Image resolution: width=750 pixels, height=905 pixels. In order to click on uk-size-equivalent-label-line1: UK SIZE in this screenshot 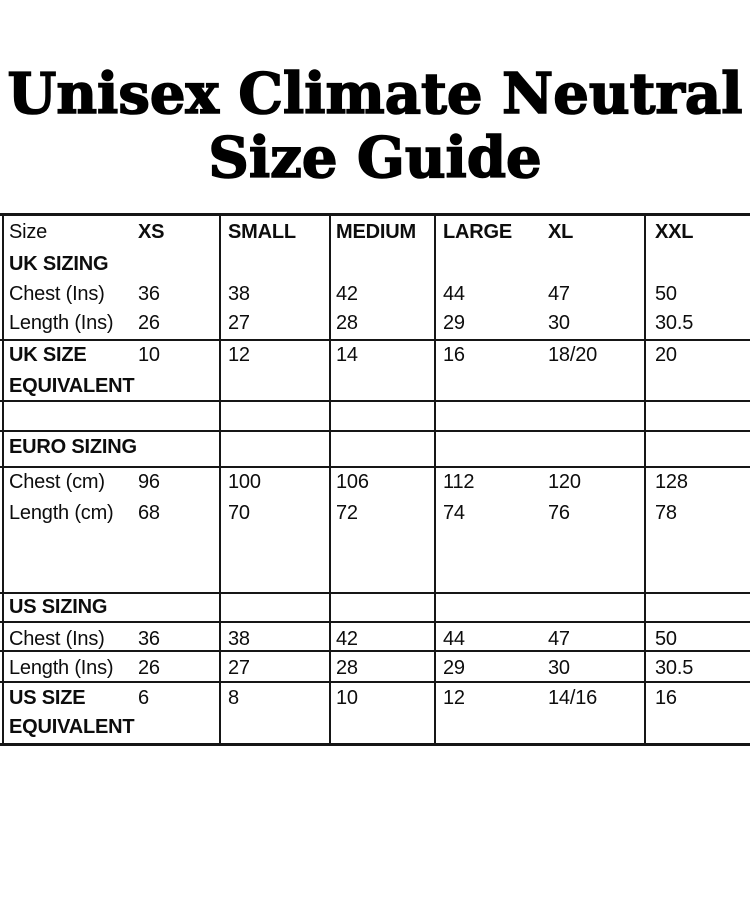, I will do `click(48, 355)`.